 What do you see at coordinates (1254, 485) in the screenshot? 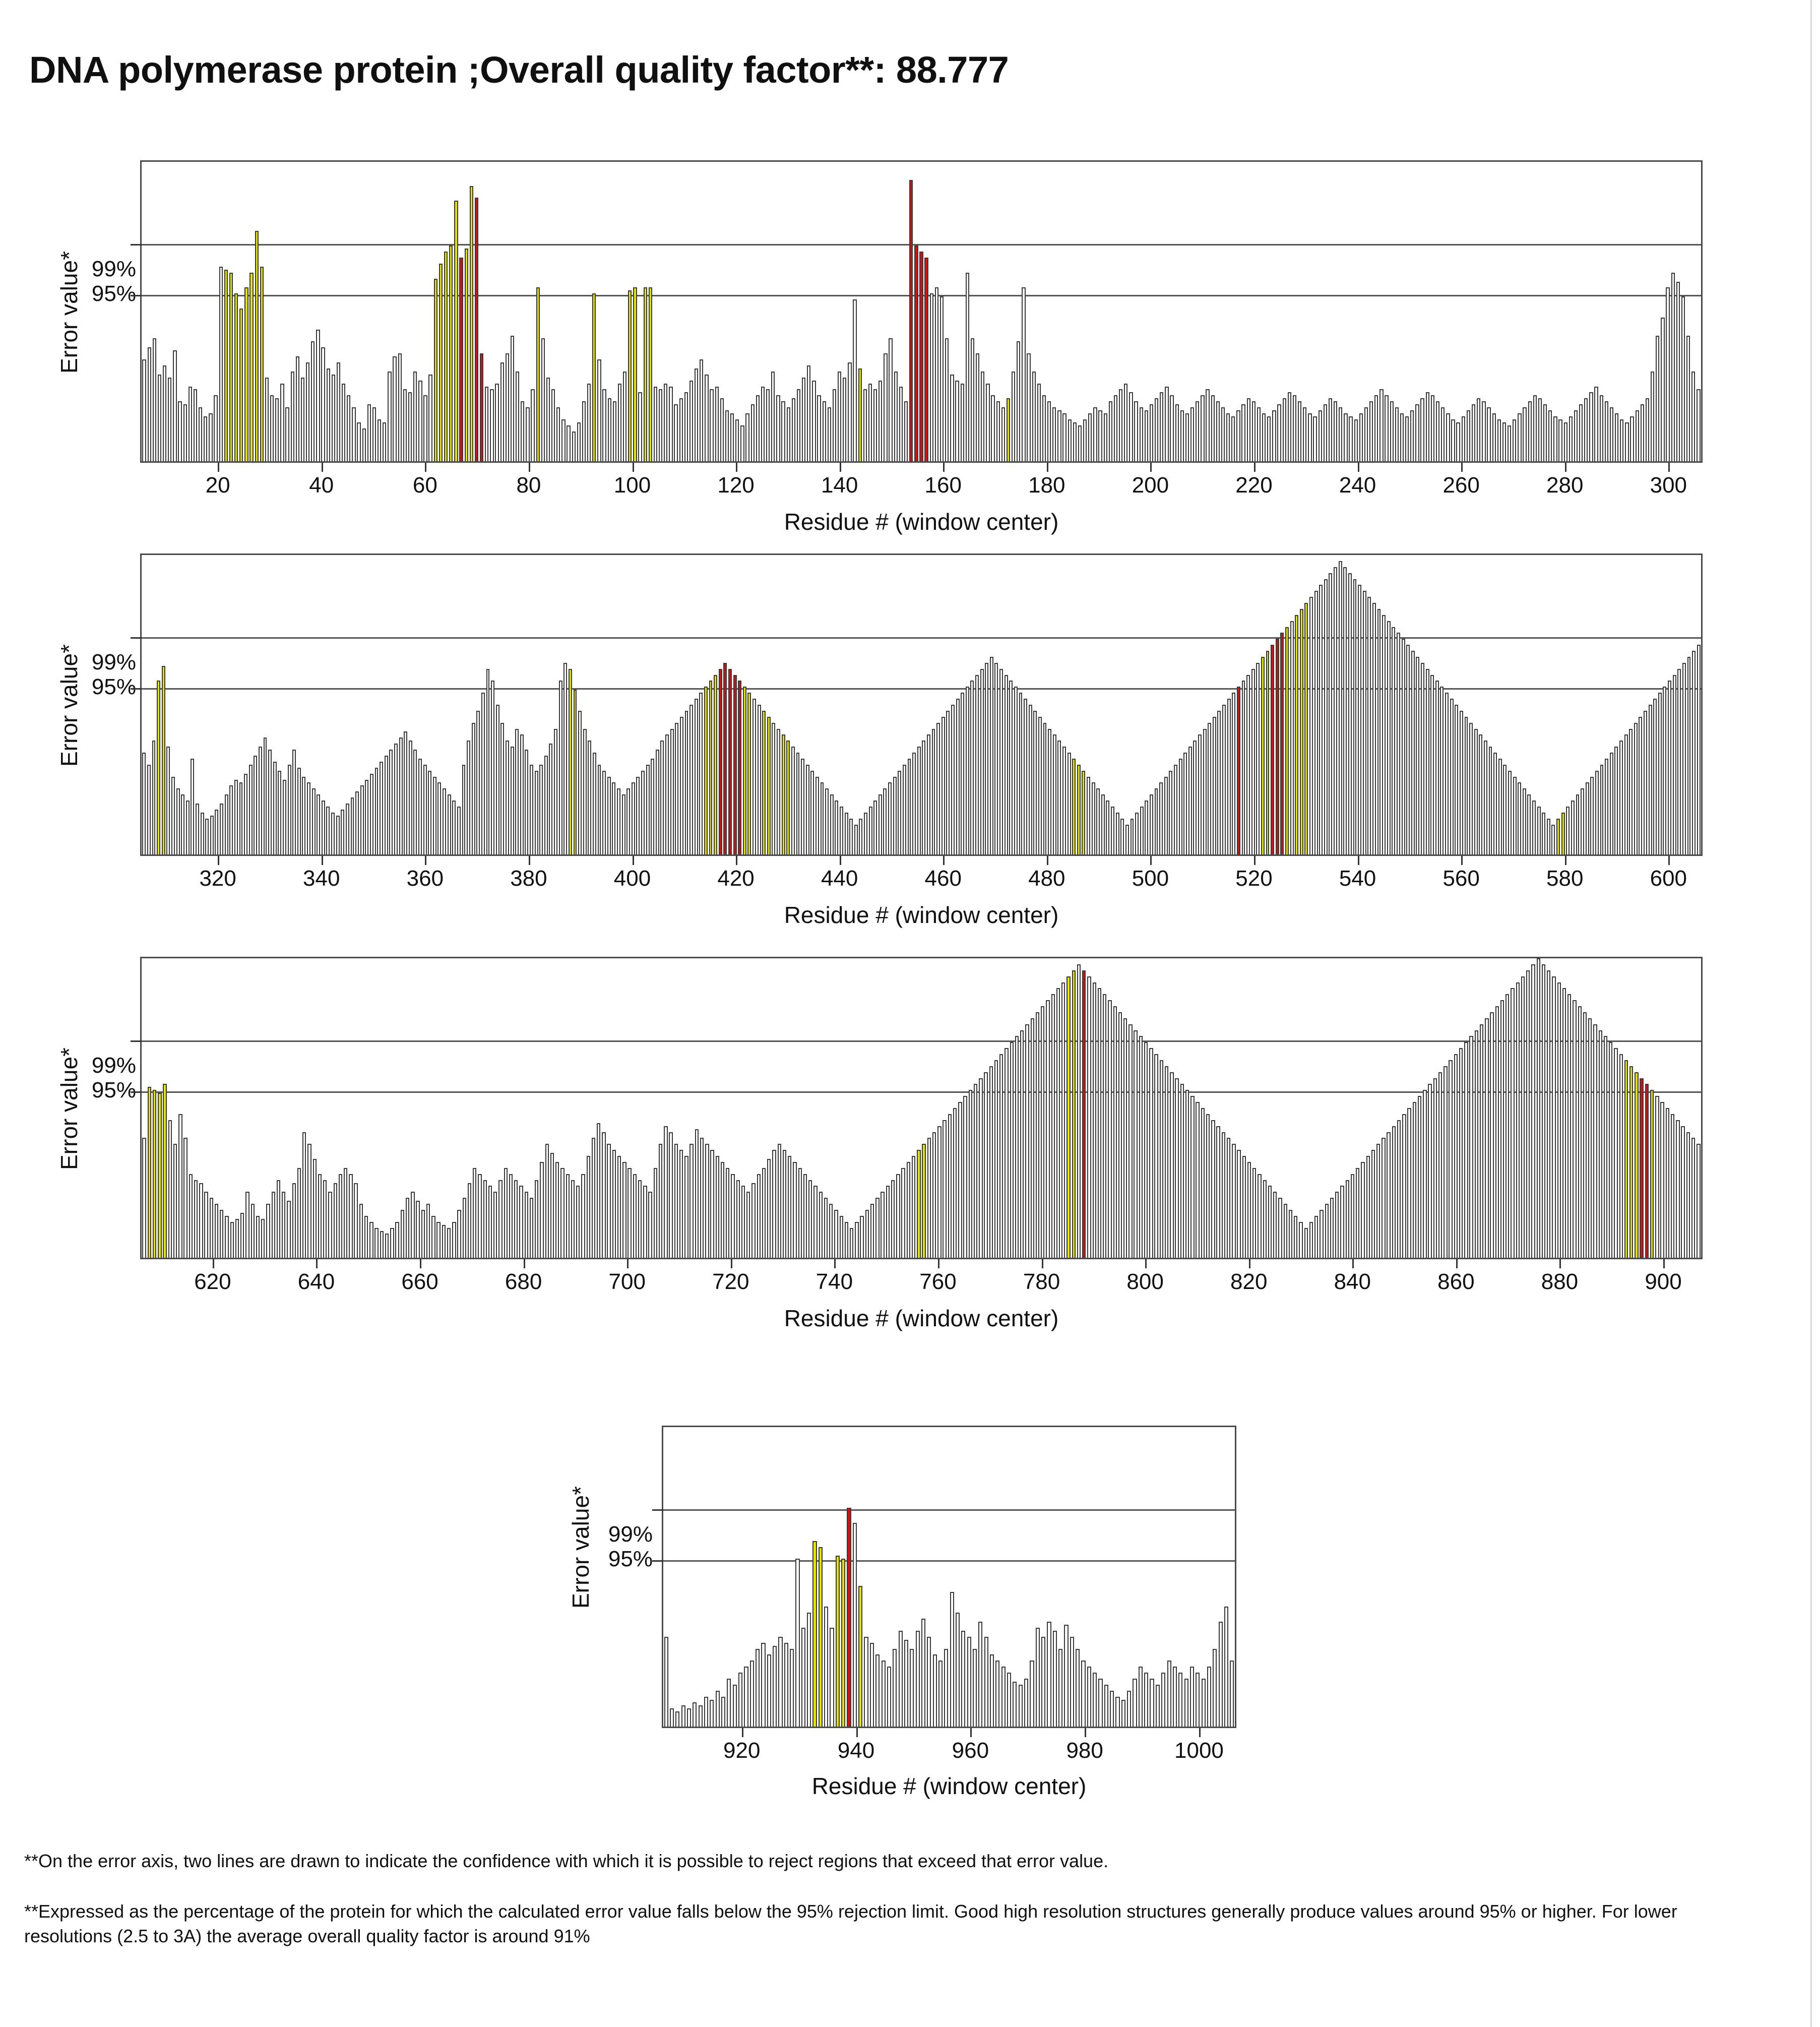
I see `x-tick-label: 220` at bounding box center [1254, 485].